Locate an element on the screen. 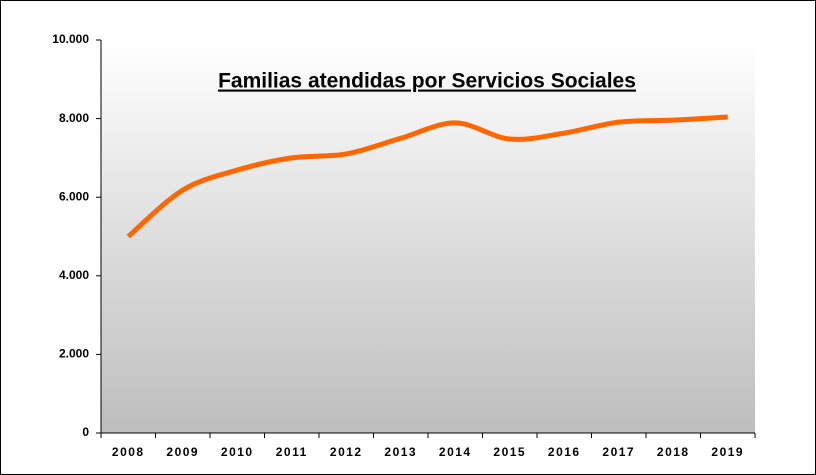 The height and width of the screenshot is (475, 816). x-tick-label: 2019 is located at coordinates (727, 452).